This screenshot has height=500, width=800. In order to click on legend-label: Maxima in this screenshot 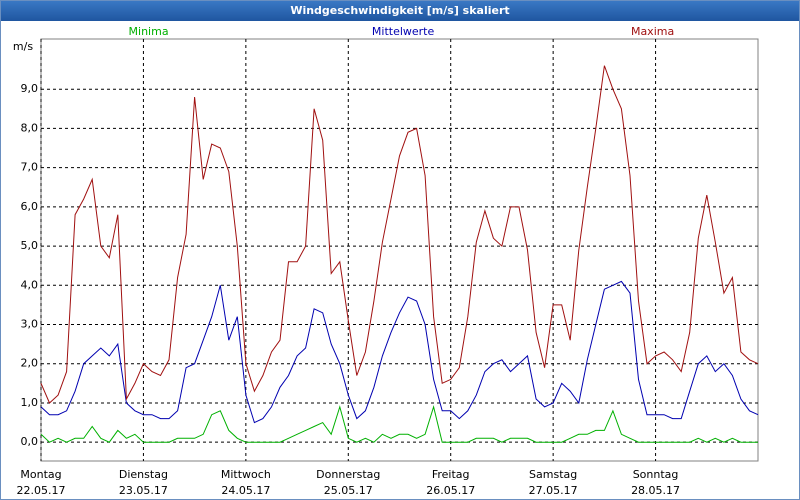, I will do `click(652, 31)`.